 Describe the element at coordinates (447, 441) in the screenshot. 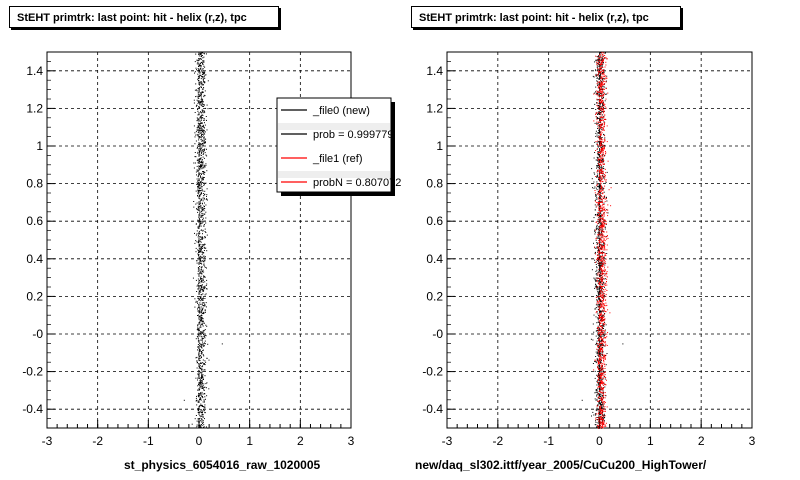

I see `x-tick-label: -3` at that location.